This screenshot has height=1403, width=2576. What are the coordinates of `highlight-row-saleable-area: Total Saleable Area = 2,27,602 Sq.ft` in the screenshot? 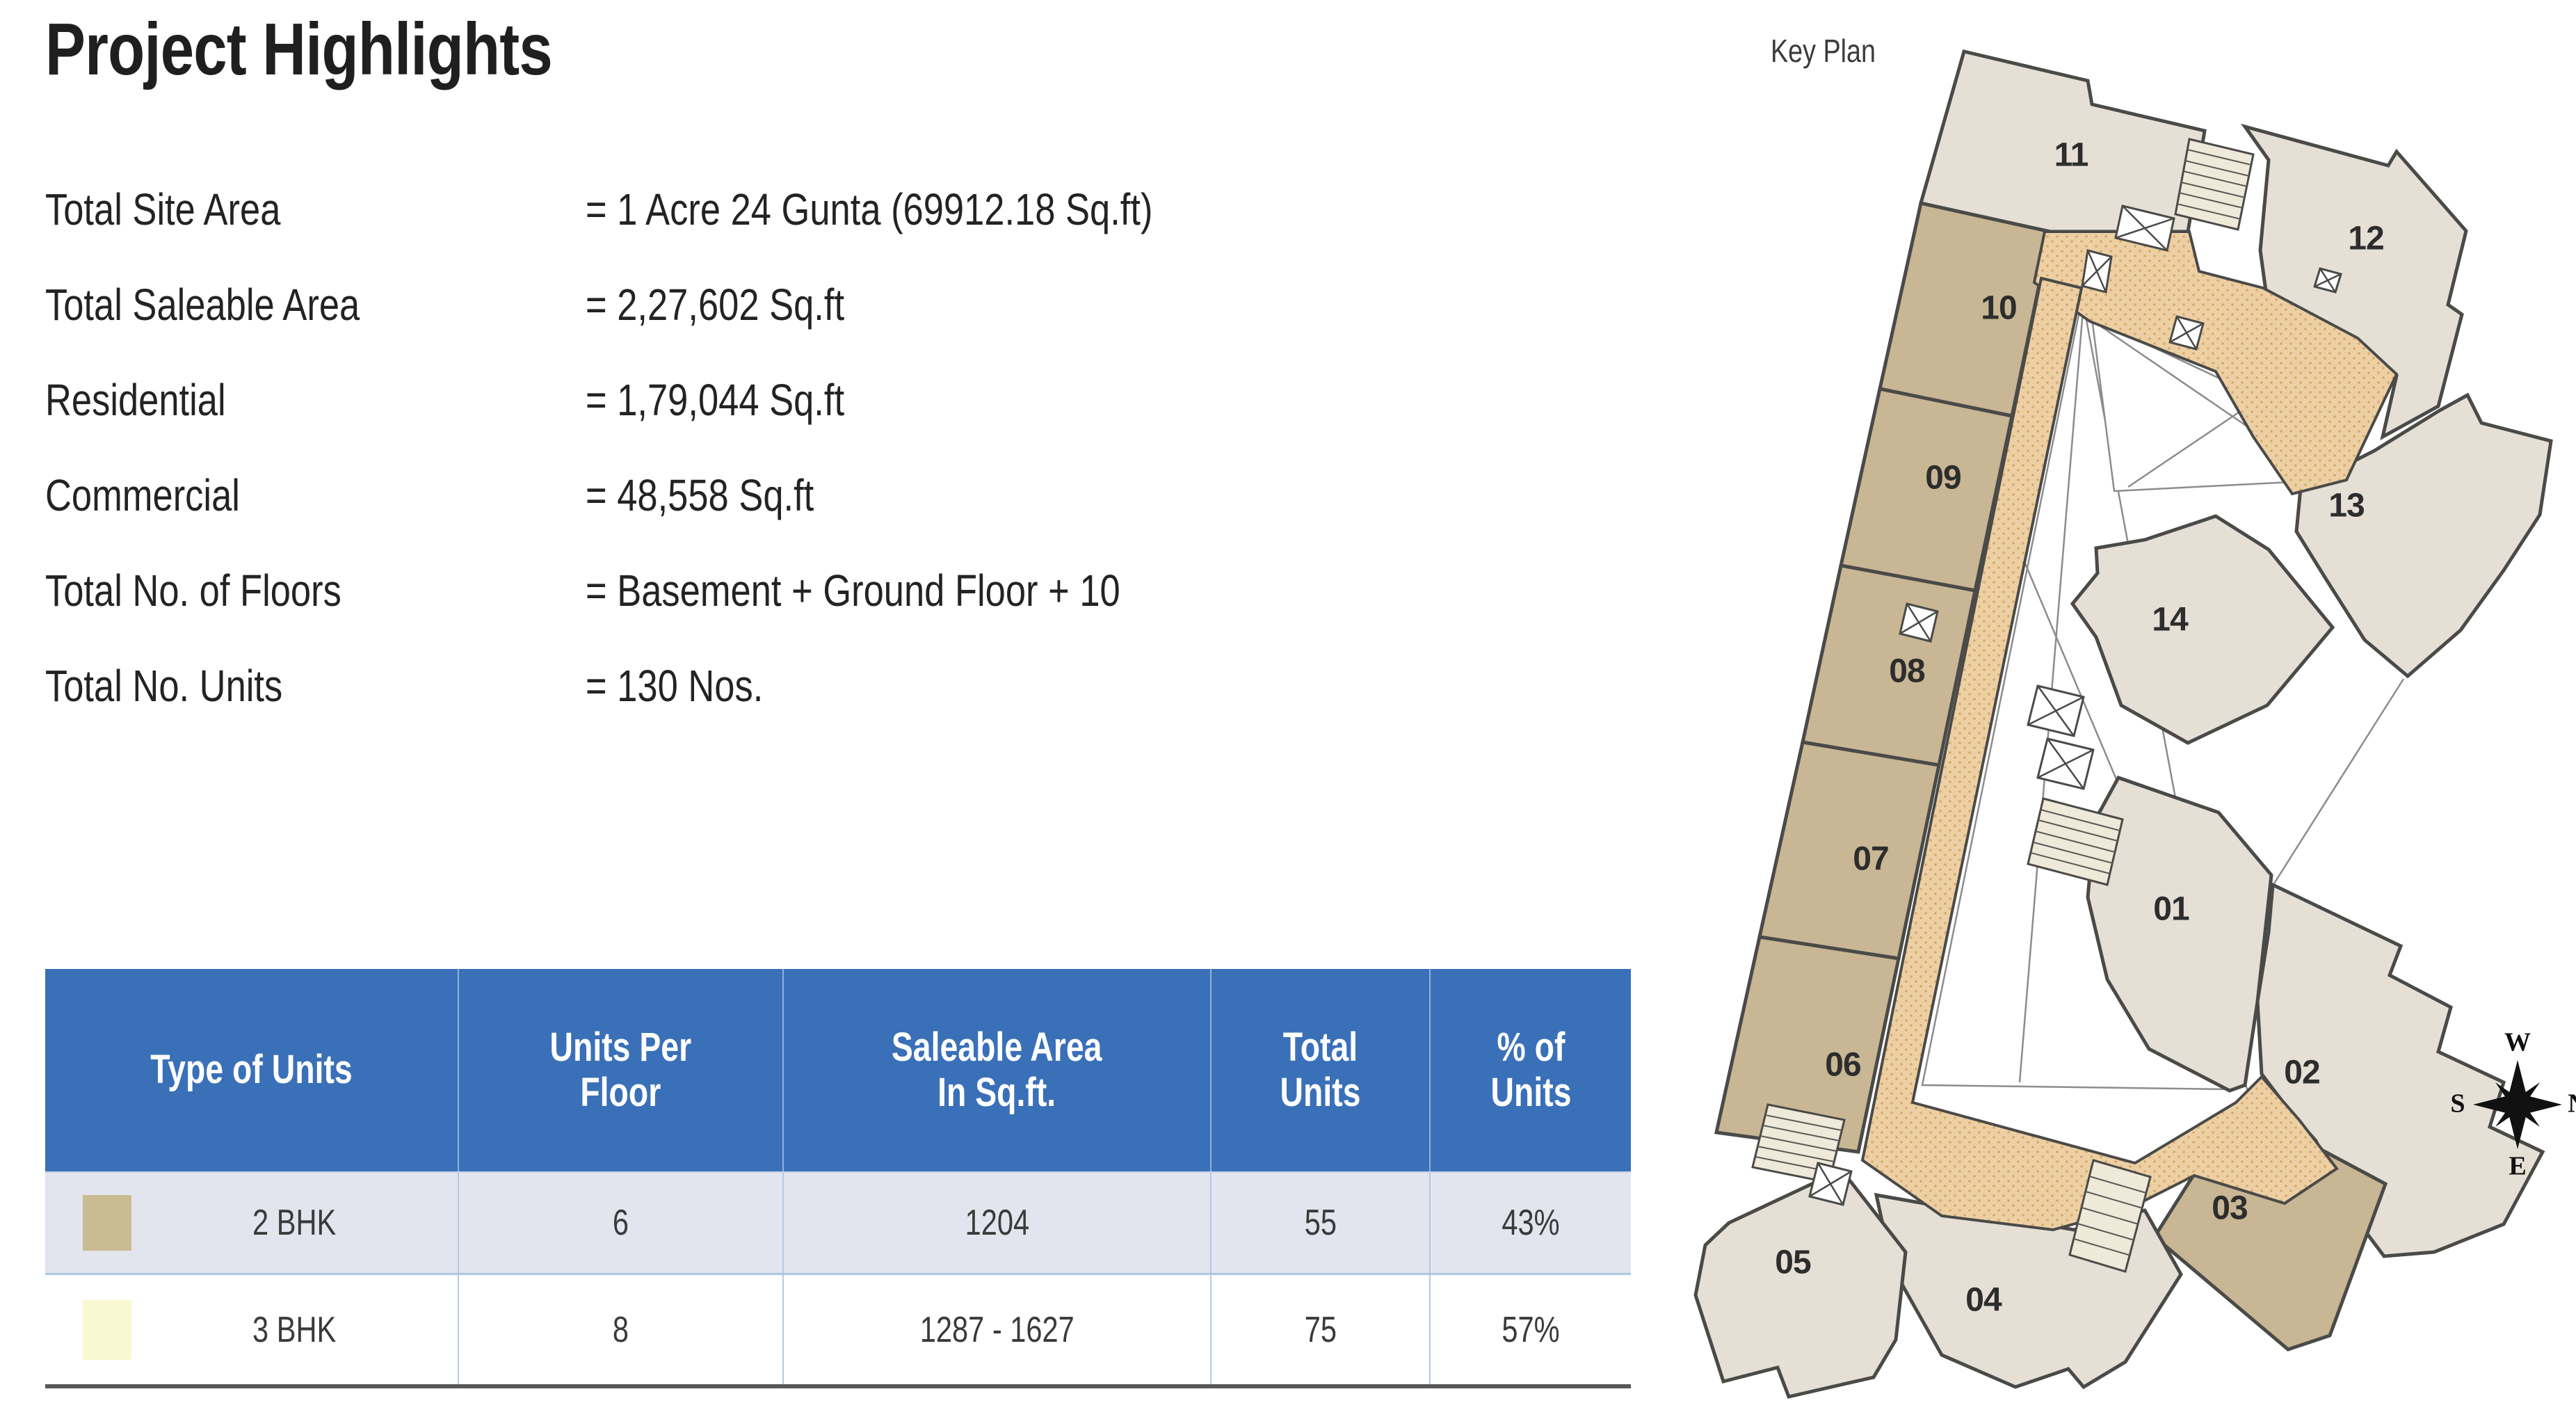 It's located at (842, 304).